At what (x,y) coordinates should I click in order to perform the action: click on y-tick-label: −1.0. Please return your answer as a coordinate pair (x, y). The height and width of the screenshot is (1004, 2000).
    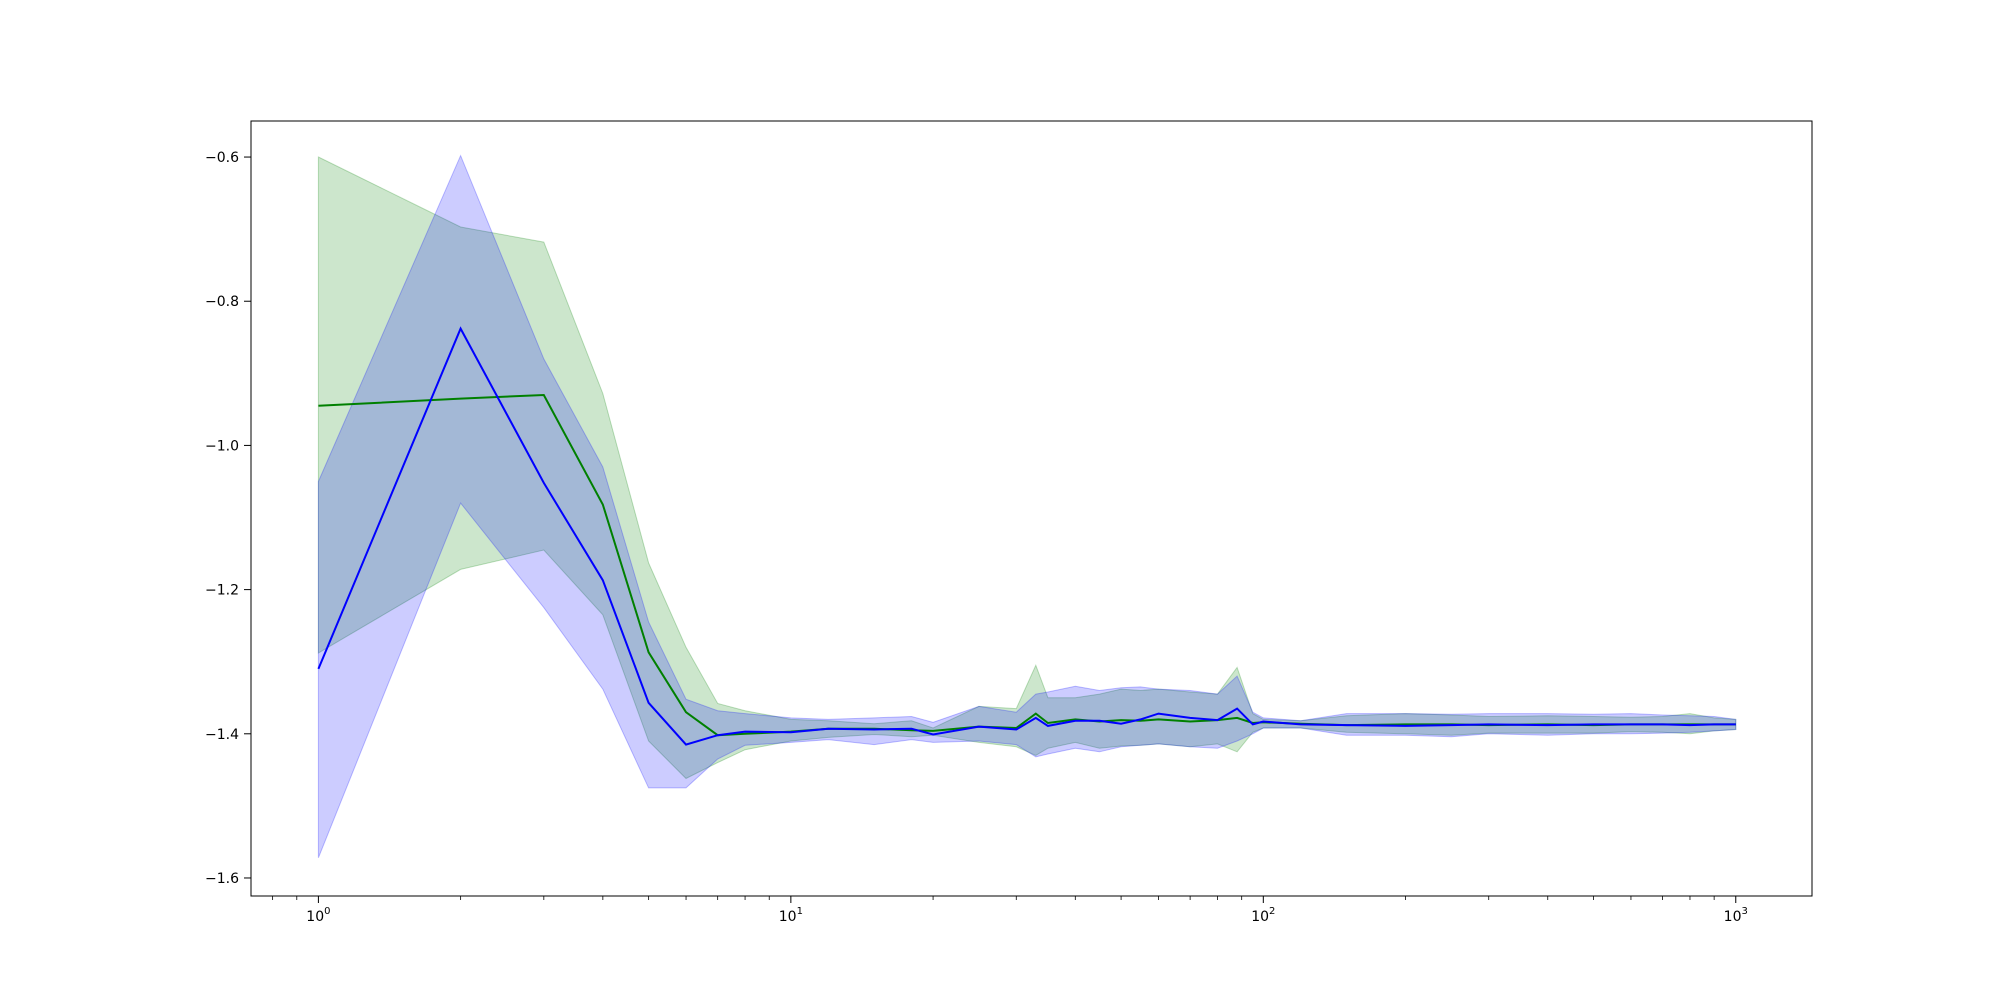
    Looking at the image, I should click on (222, 446).